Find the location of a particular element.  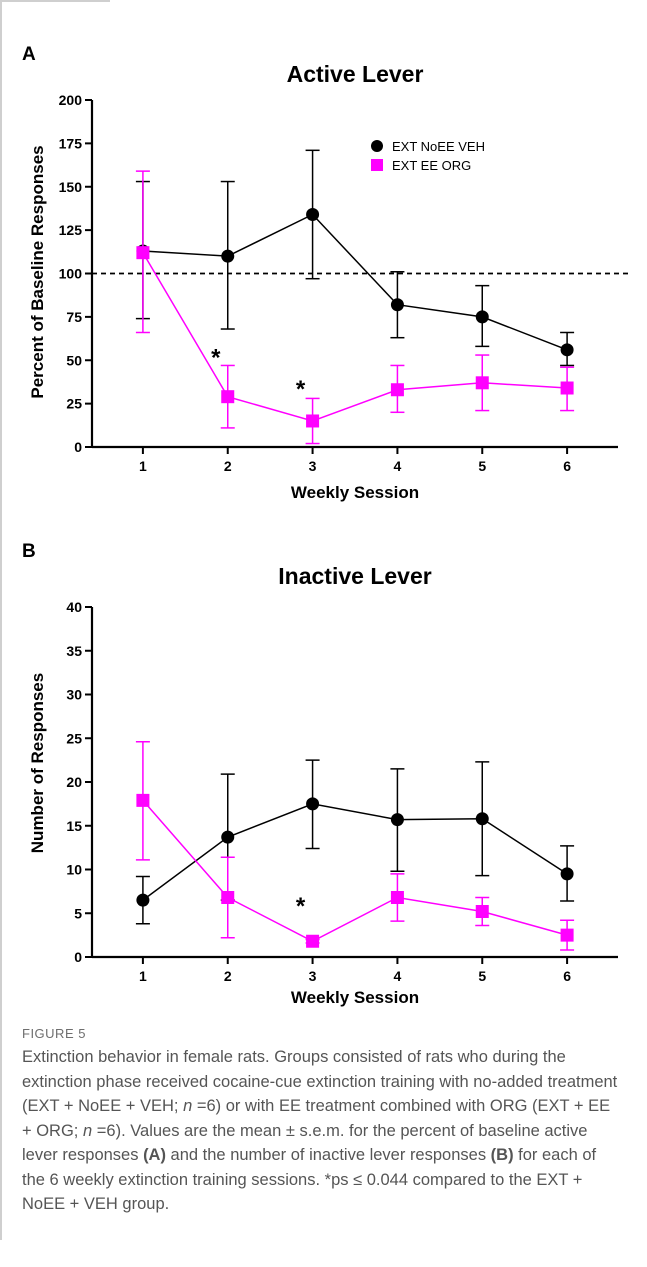

chart-a-y-tick-label: 100 is located at coordinates (71, 274).